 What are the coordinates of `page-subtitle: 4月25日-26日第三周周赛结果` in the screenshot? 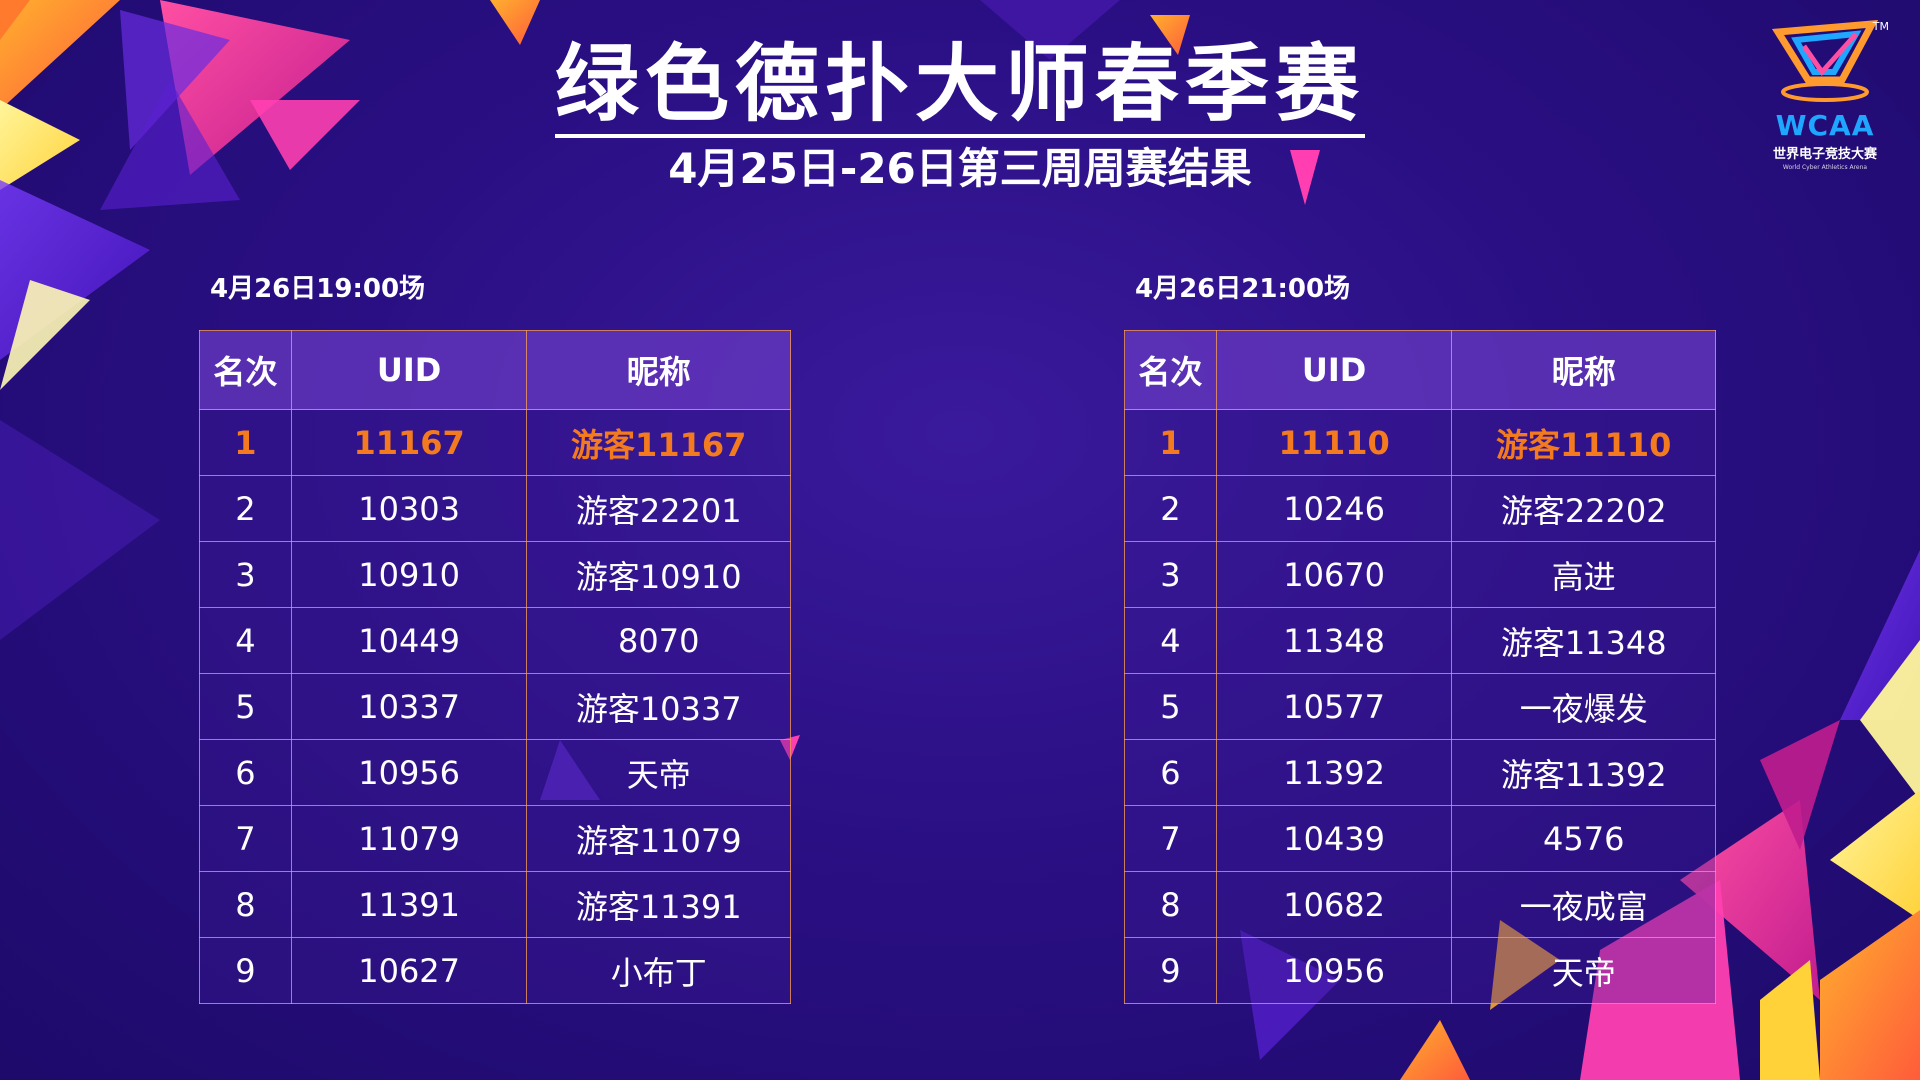 It's located at (960, 168).